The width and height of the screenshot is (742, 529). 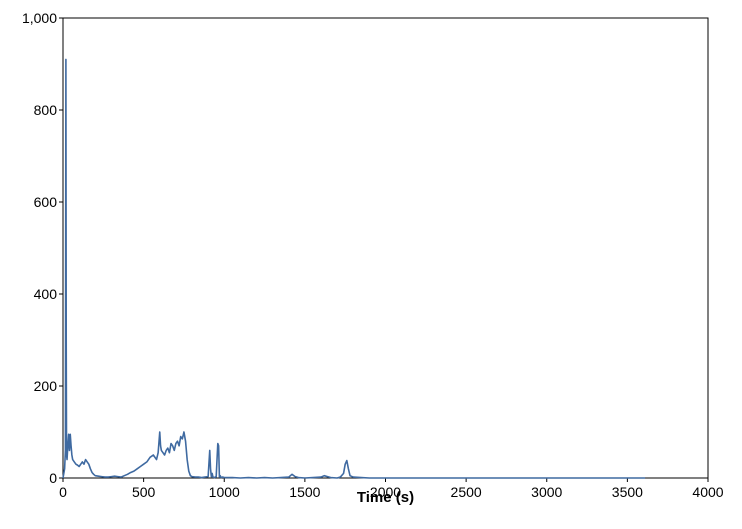 What do you see at coordinates (63, 492) in the screenshot?
I see `x-tick-label: 0` at bounding box center [63, 492].